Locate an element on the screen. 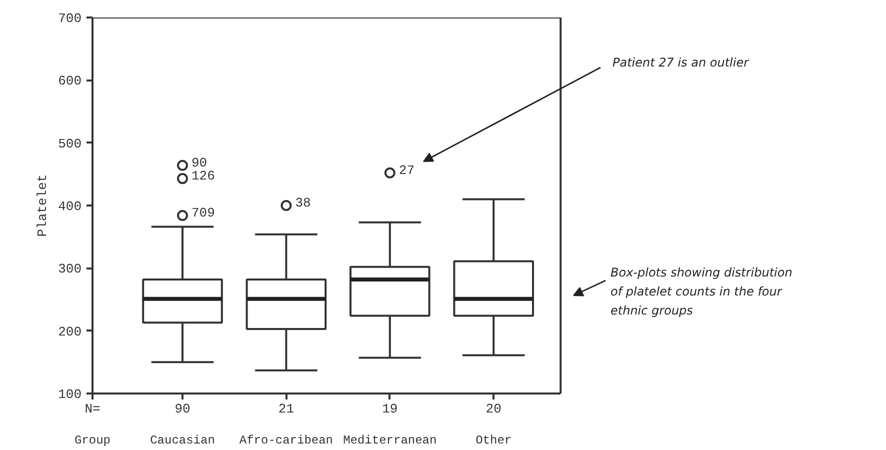 This screenshot has width=886, height=450. x-tick-label: Caucasian is located at coordinates (182, 441).